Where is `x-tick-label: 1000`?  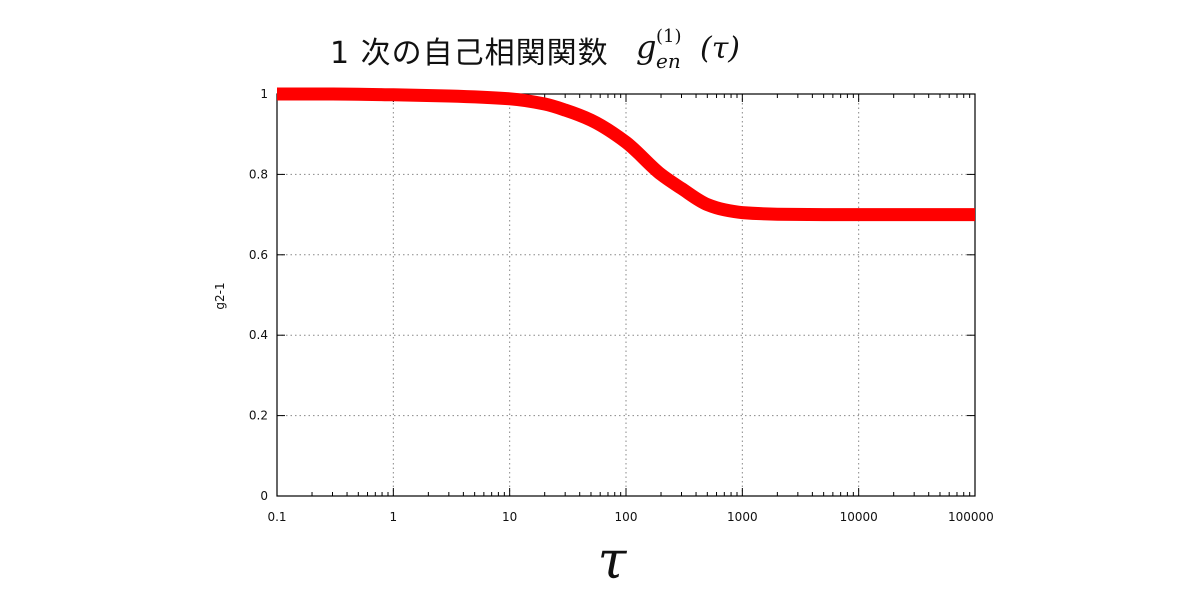 x-tick-label: 1000 is located at coordinates (742, 517).